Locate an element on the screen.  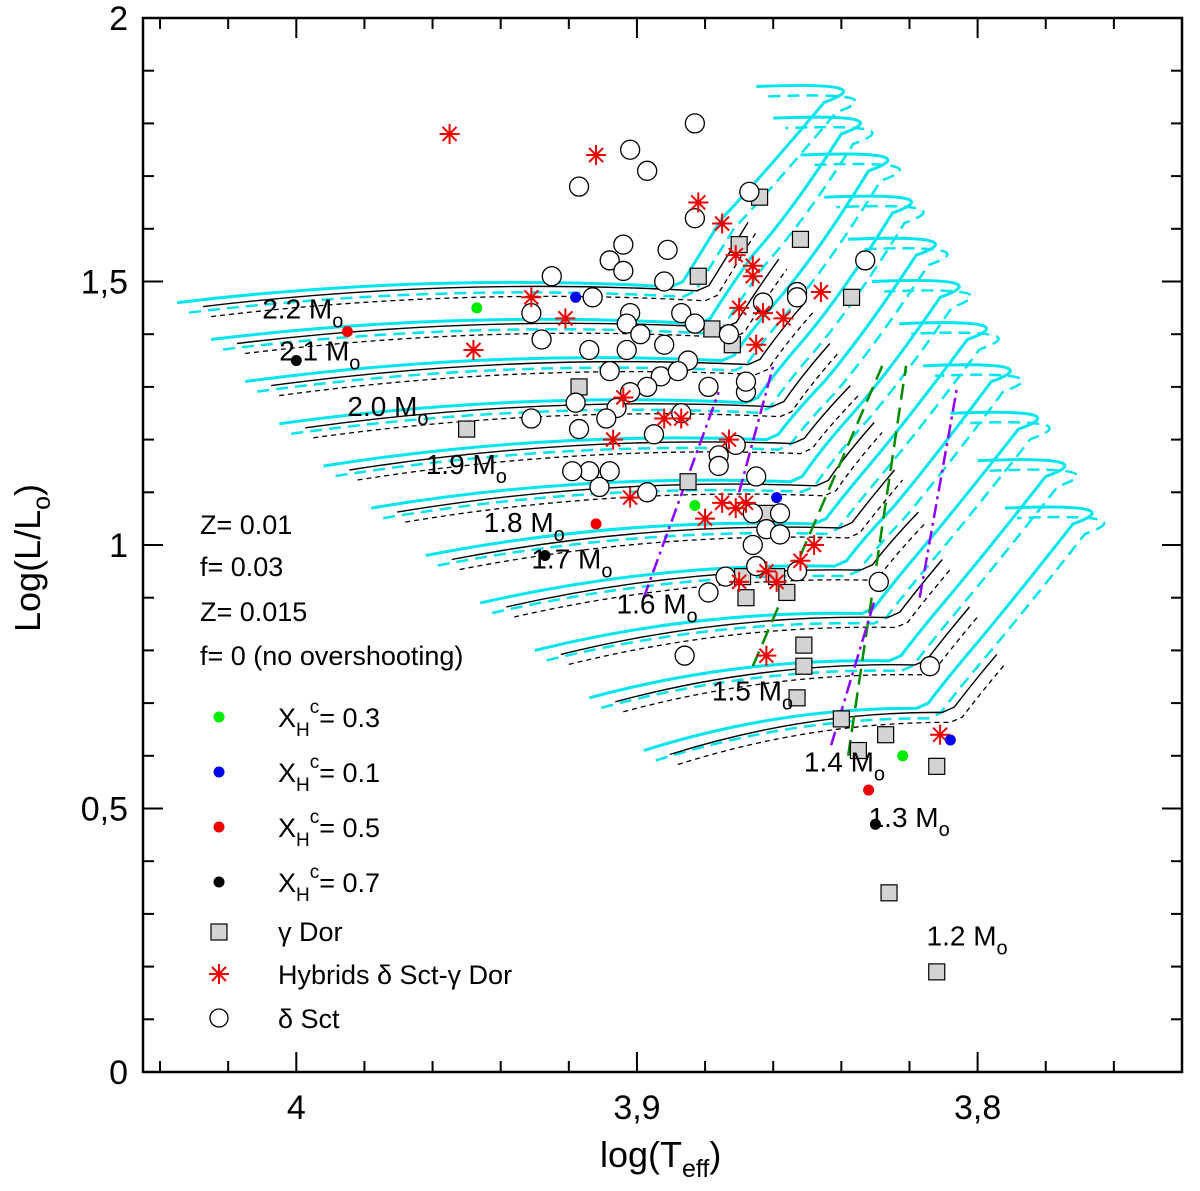
mass-label: 1.3 Mo is located at coordinates (909, 821).